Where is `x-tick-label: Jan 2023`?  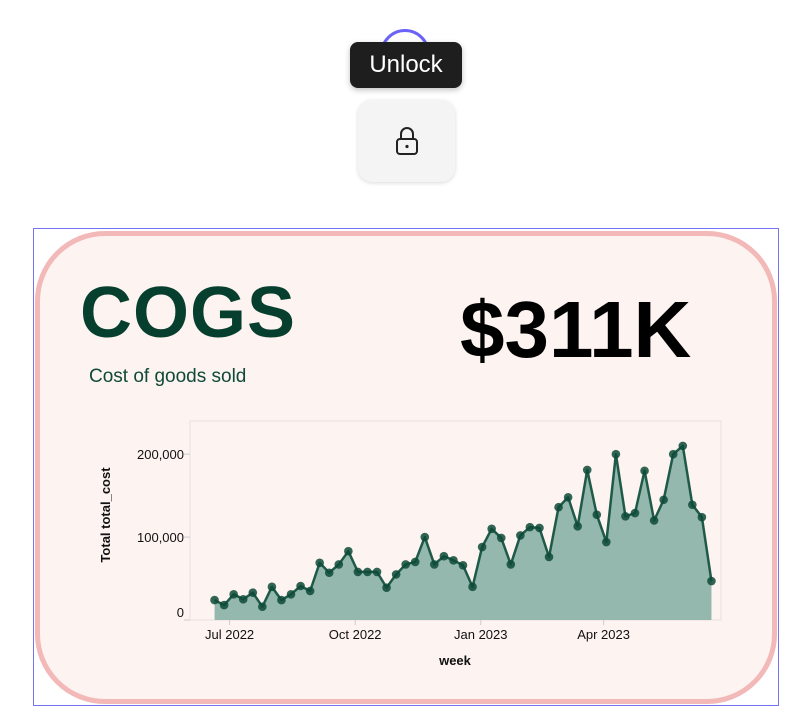
x-tick-label: Jan 2023 is located at coordinates (481, 634).